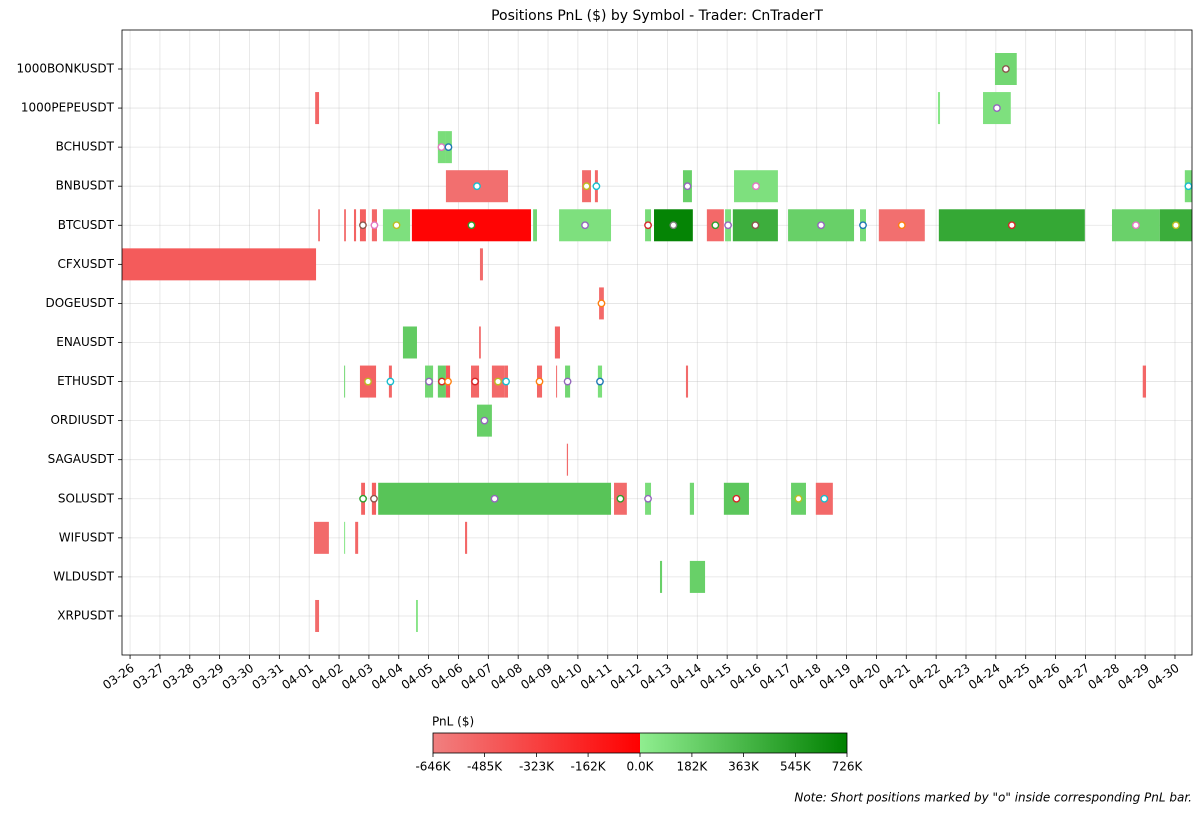 The image size is (1200, 814). I want to click on colorbar-tick-label: -646K, so click(433, 767).